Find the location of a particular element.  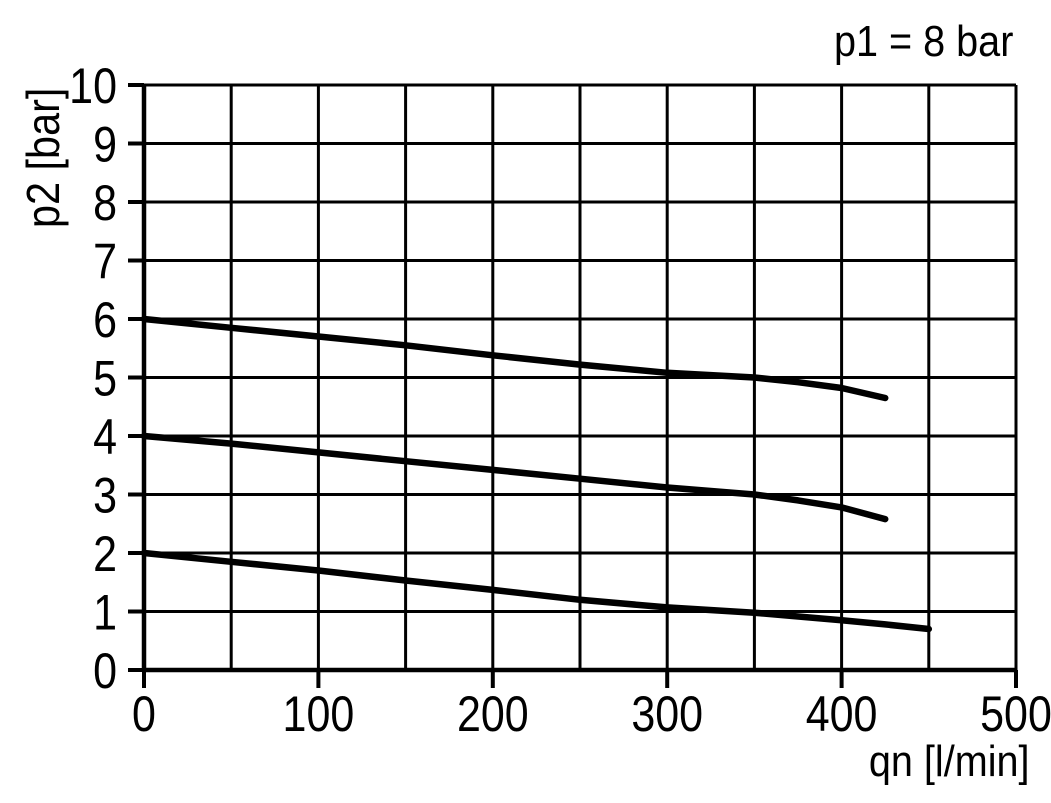

chart-title: p1 = 8 bar is located at coordinates (923, 41).